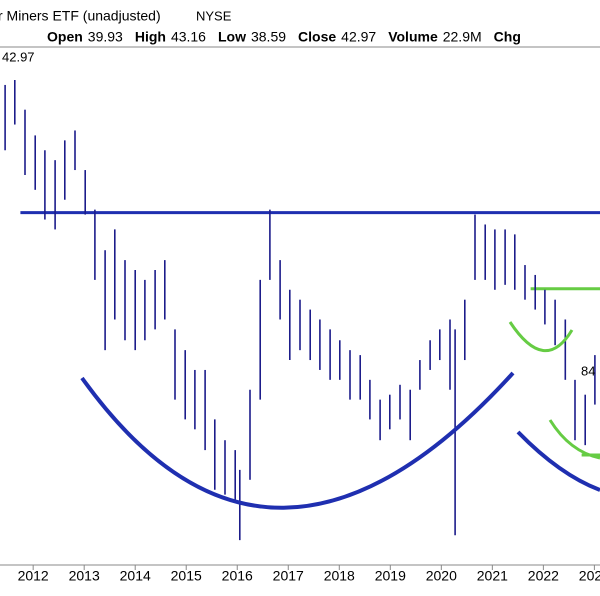  Describe the element at coordinates (492, 576) in the screenshot. I see `x-tick-label: 2021` at that location.